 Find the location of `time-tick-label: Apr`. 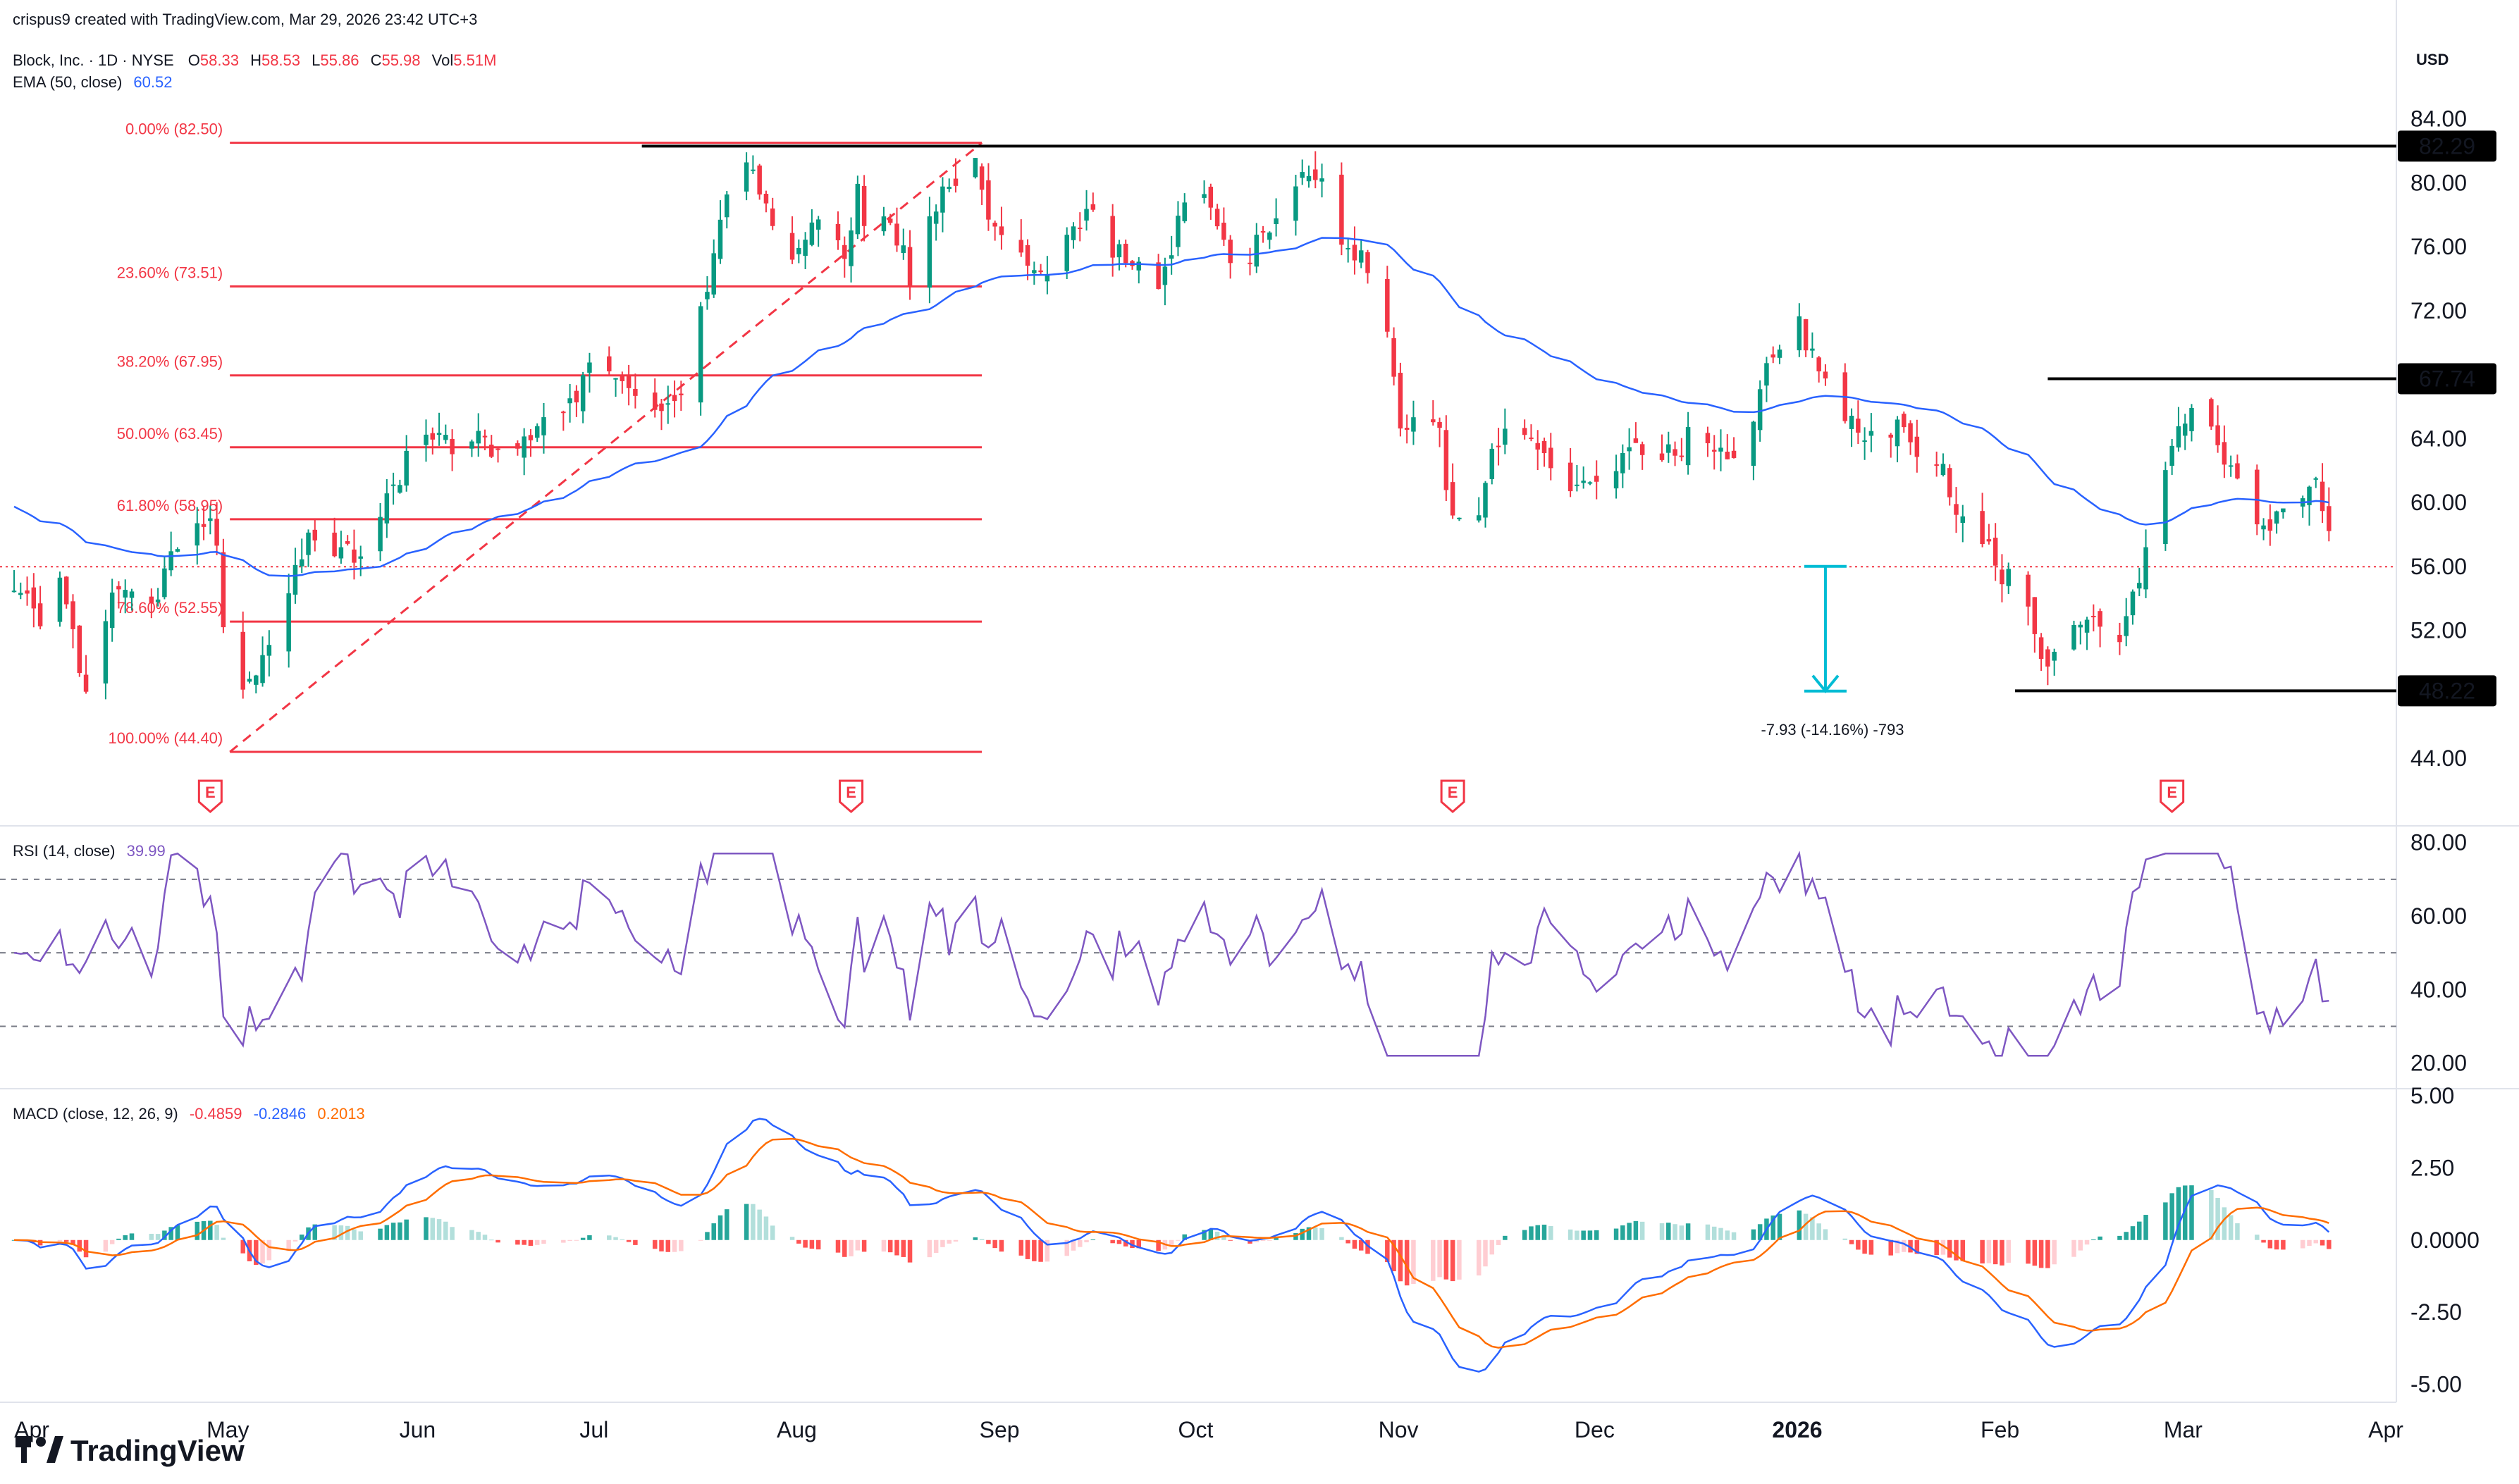

time-tick-label: Apr is located at coordinates (2385, 1429).